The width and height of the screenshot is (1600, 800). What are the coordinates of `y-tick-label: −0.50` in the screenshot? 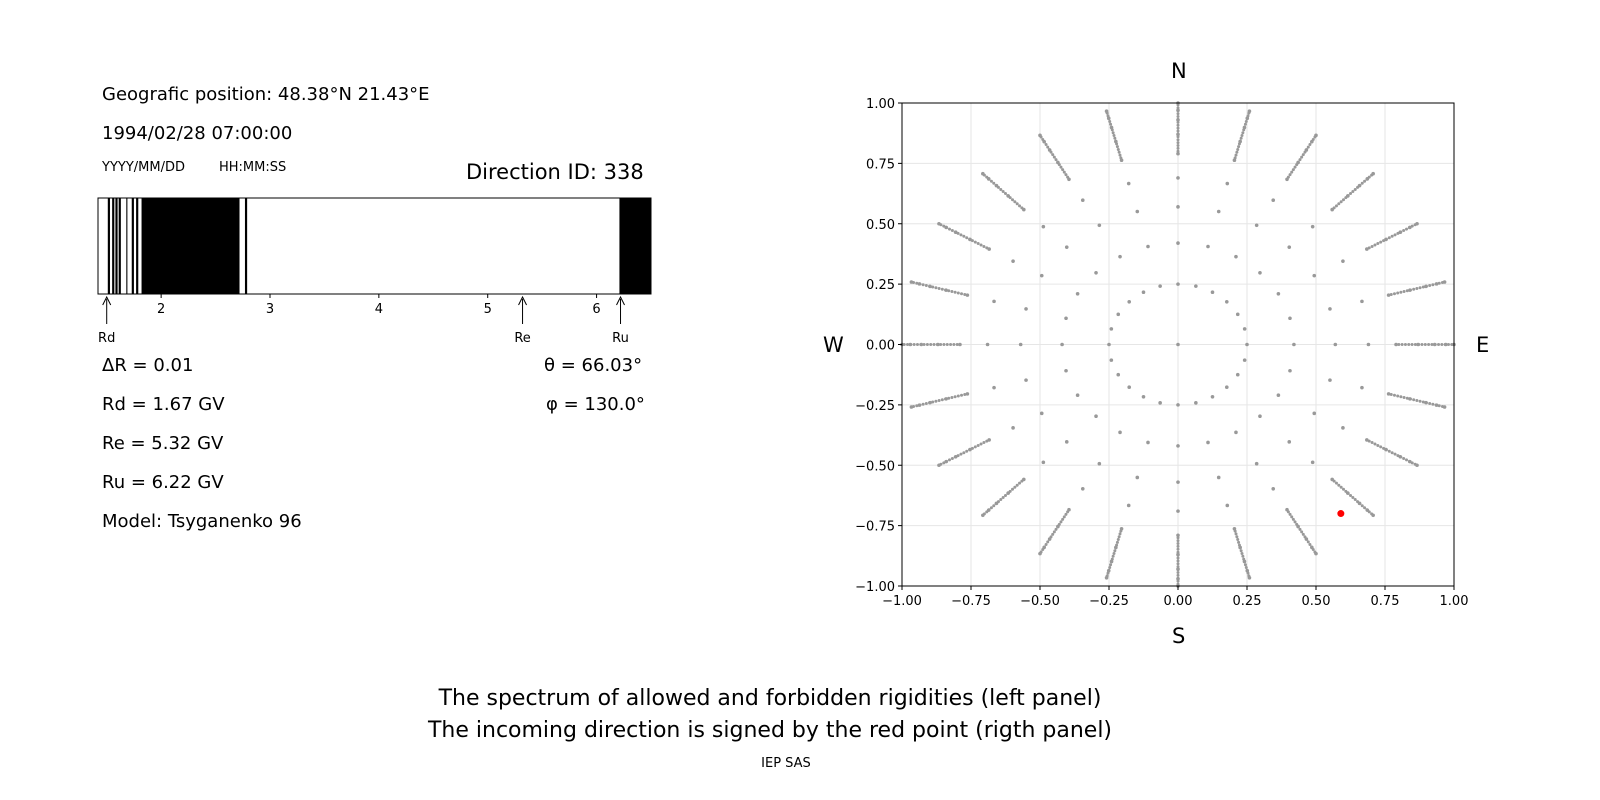 It's located at (875, 466).